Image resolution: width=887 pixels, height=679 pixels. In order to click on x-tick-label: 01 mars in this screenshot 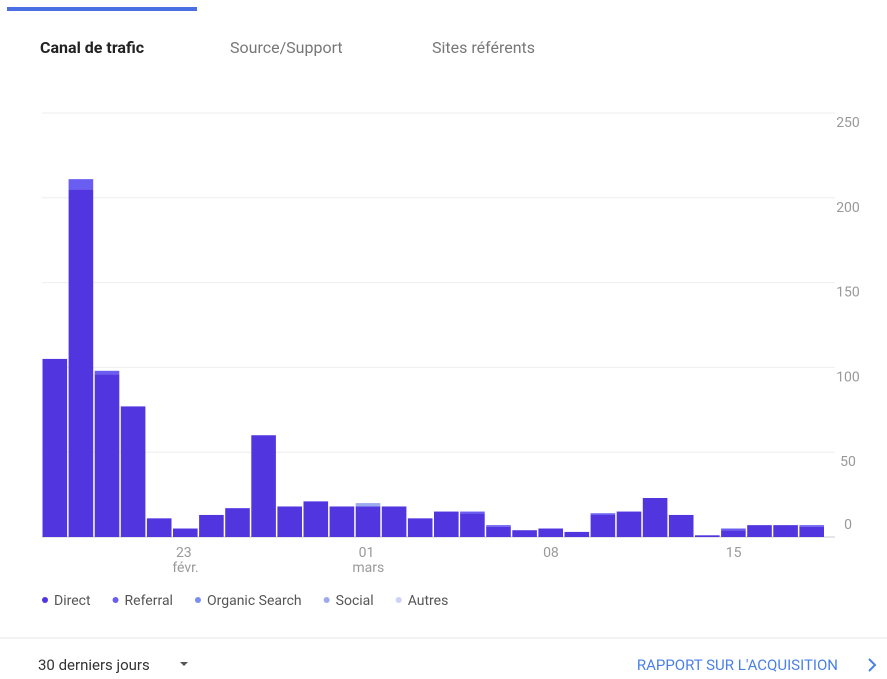, I will do `click(368, 560)`.